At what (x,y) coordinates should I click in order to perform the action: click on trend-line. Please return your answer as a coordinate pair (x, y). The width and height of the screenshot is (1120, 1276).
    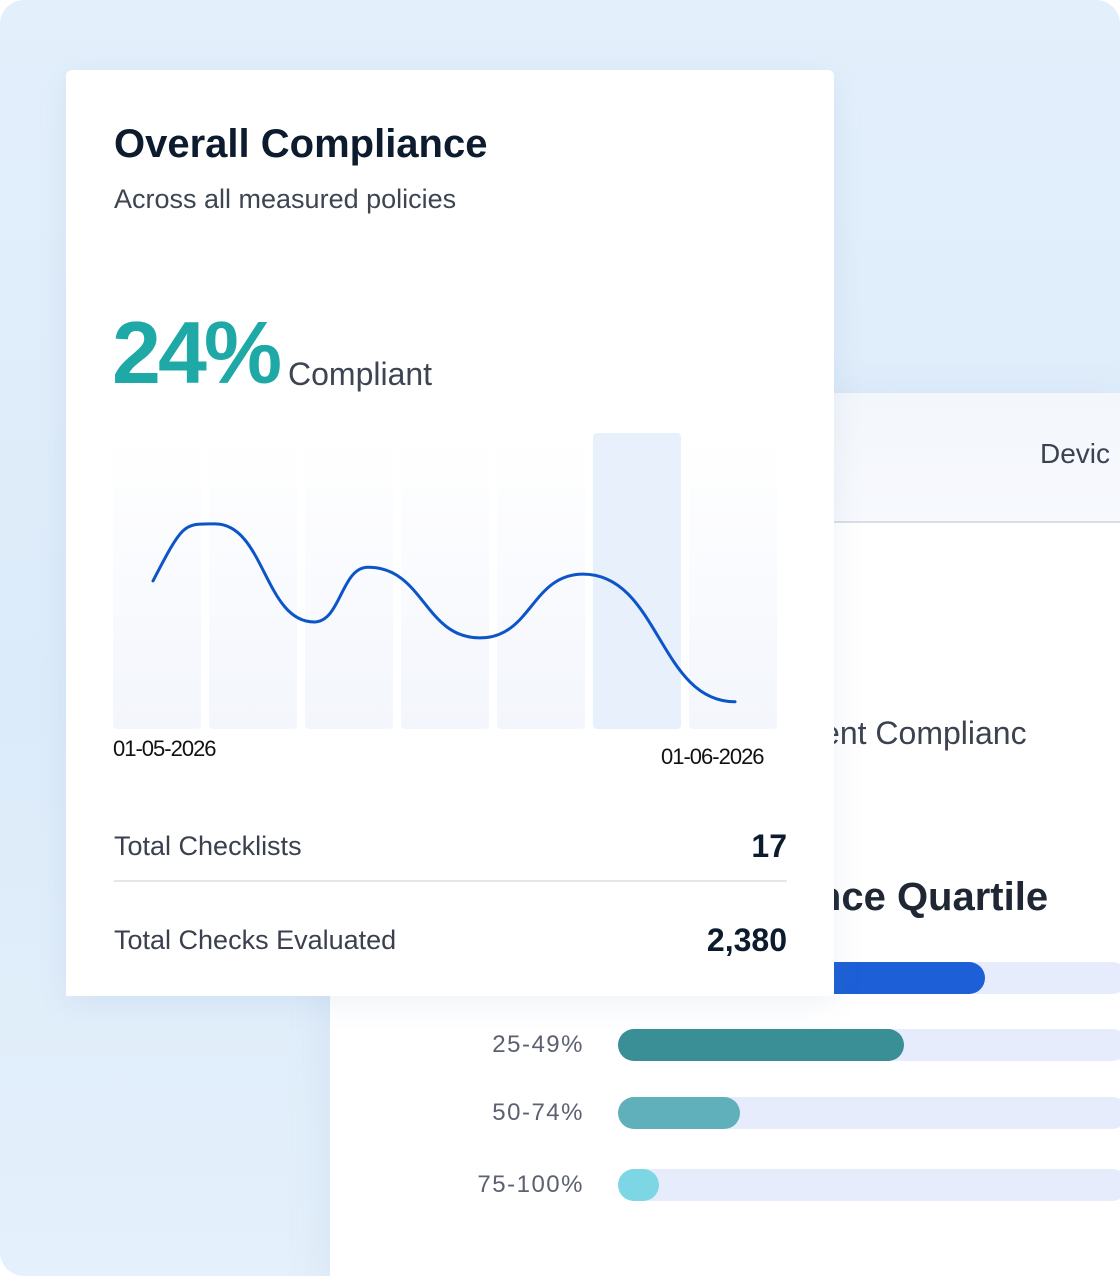
    Looking at the image, I should click on (444, 613).